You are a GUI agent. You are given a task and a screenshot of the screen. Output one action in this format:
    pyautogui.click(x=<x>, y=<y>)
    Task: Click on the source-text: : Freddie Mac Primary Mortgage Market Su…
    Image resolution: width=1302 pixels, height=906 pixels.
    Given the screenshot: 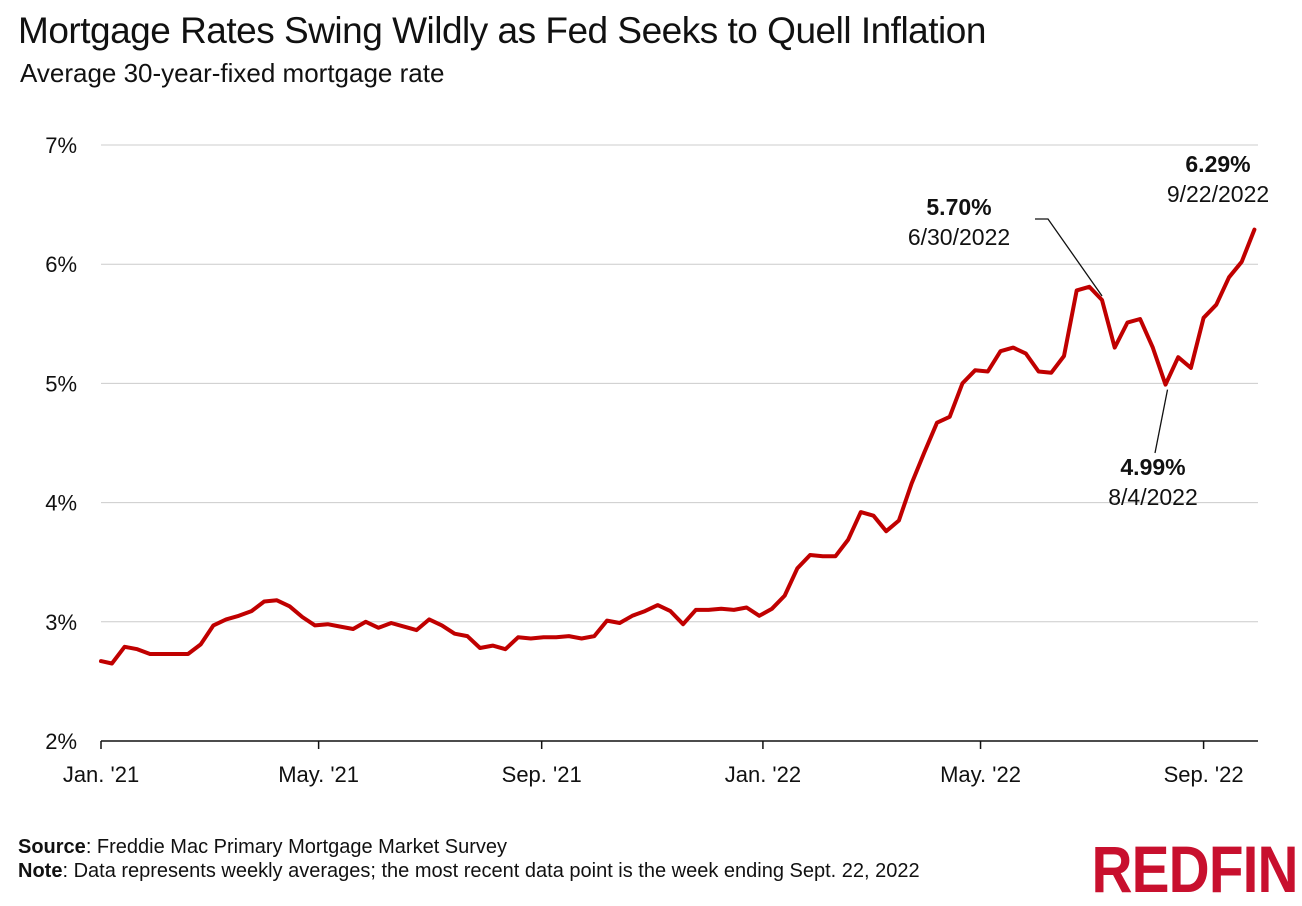 What is the action you would take?
    pyautogui.click(x=296, y=847)
    